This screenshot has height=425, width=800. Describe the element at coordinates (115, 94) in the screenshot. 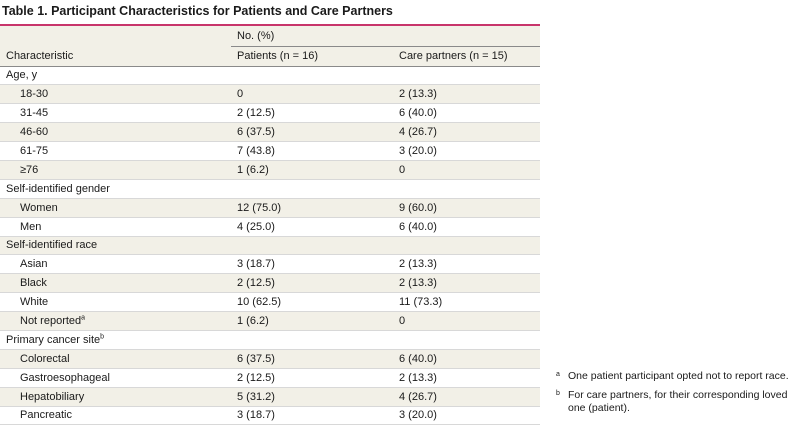

I see `row-label: 18-30` at that location.